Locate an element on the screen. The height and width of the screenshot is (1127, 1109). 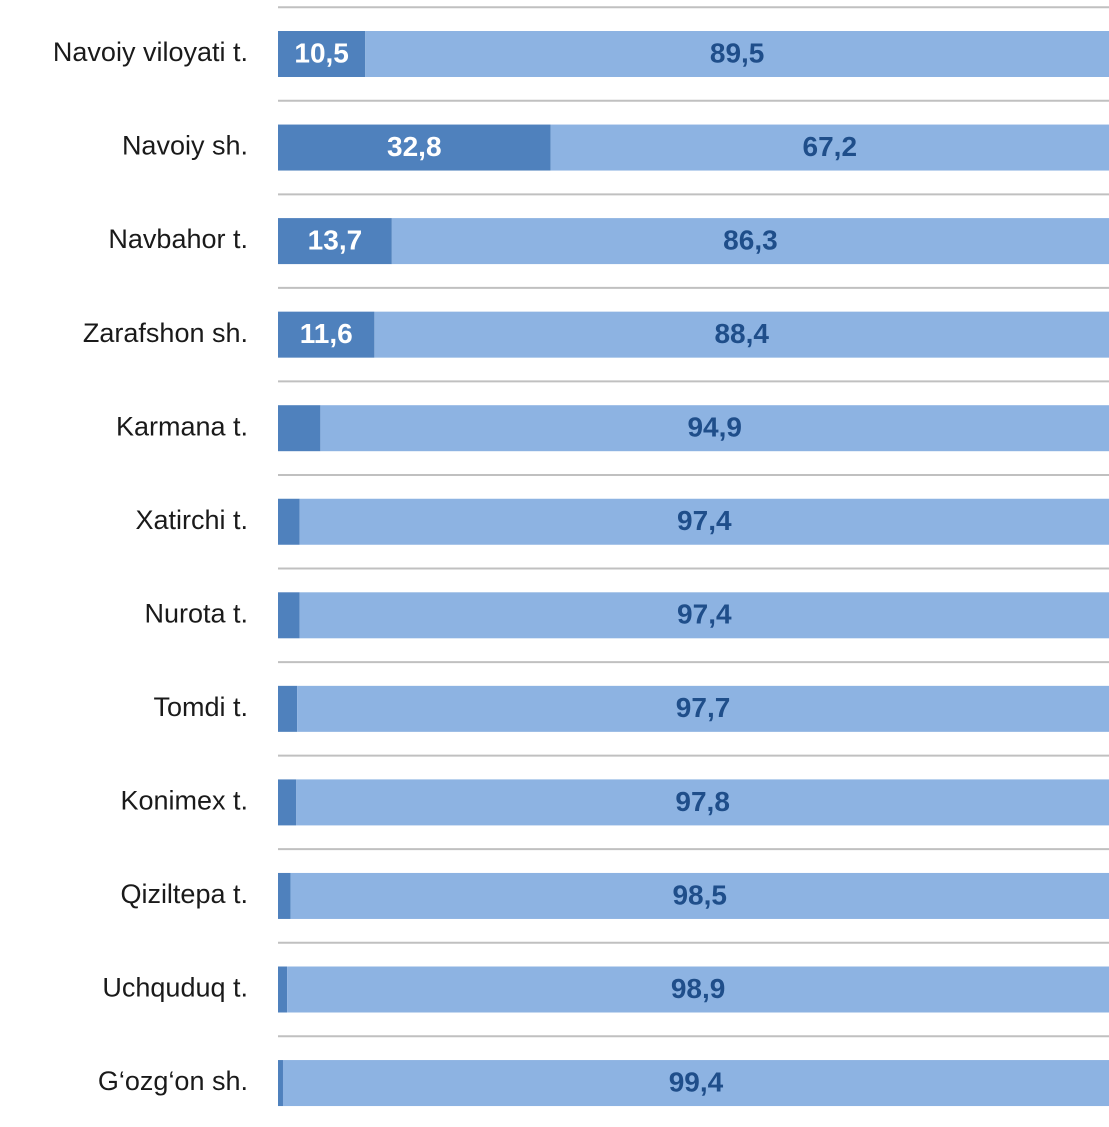
data-label: 94,9 is located at coordinates (714, 427).